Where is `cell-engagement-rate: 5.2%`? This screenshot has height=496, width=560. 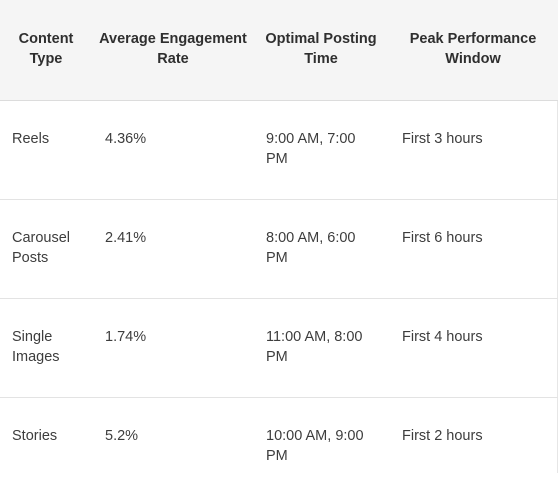 cell-engagement-rate: 5.2% is located at coordinates (122, 435).